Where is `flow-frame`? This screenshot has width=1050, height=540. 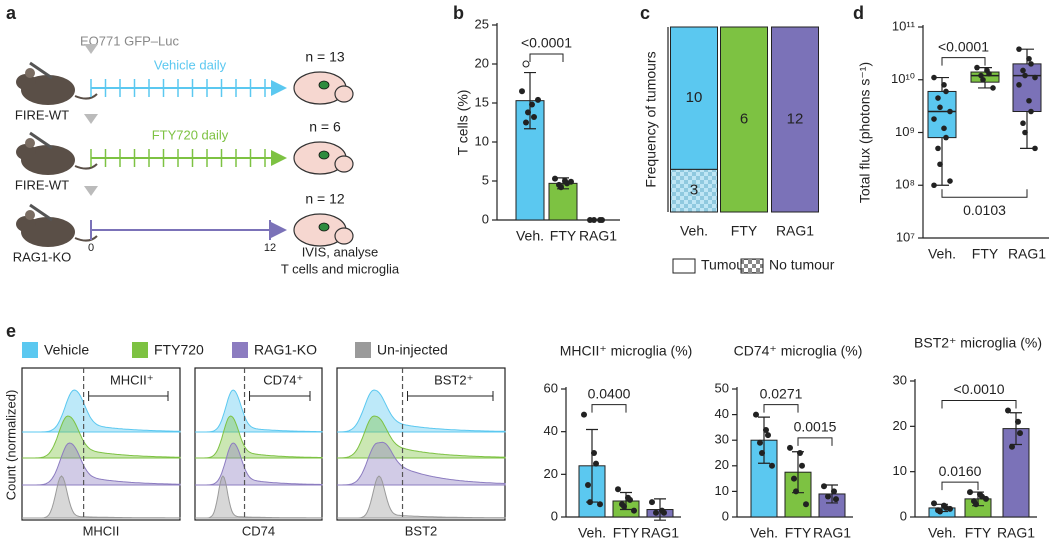
flow-frame is located at coordinates (258, 444).